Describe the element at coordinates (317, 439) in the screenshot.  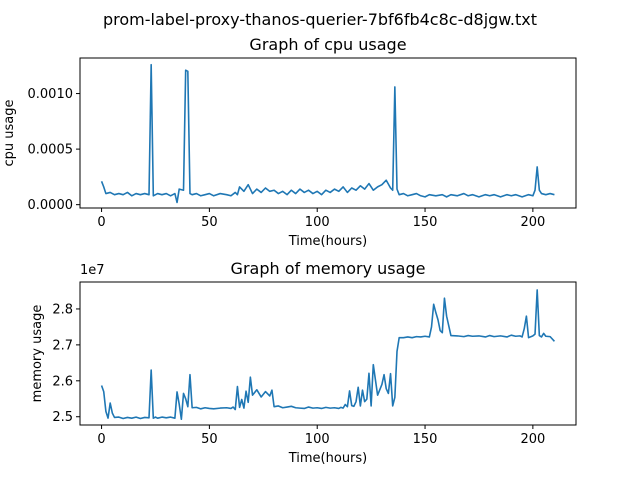
I see `memory-x-tick-label: 100` at that location.